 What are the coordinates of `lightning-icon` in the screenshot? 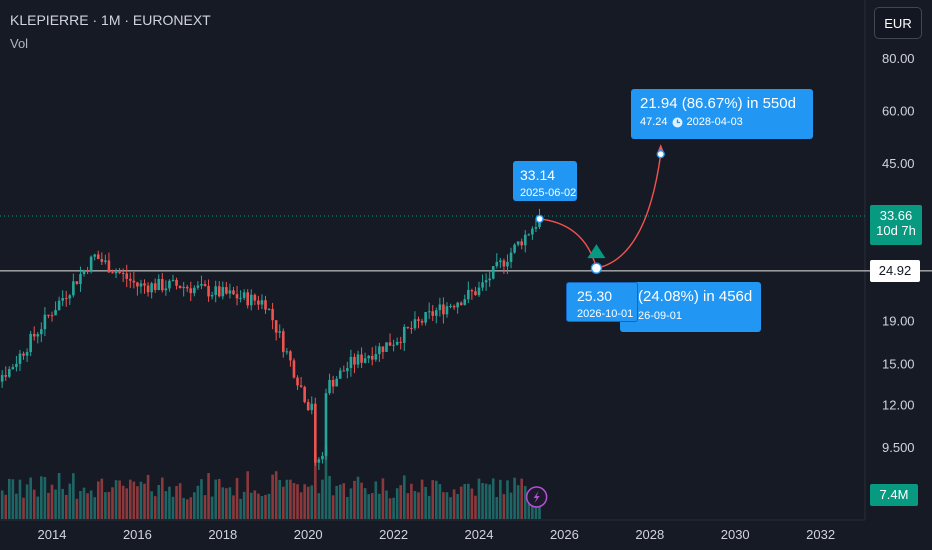 It's located at (536, 497).